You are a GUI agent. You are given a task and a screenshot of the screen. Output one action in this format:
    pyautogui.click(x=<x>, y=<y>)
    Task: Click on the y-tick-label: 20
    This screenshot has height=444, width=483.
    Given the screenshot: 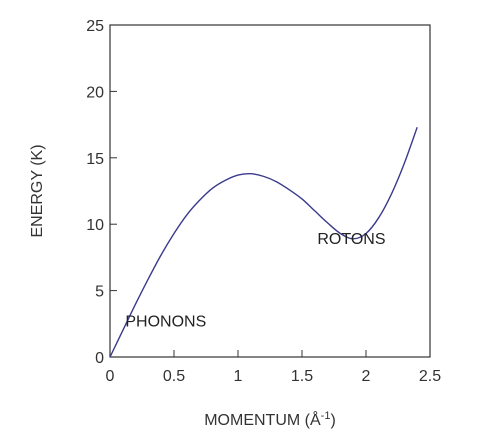 What is the action you would take?
    pyautogui.click(x=95, y=92)
    